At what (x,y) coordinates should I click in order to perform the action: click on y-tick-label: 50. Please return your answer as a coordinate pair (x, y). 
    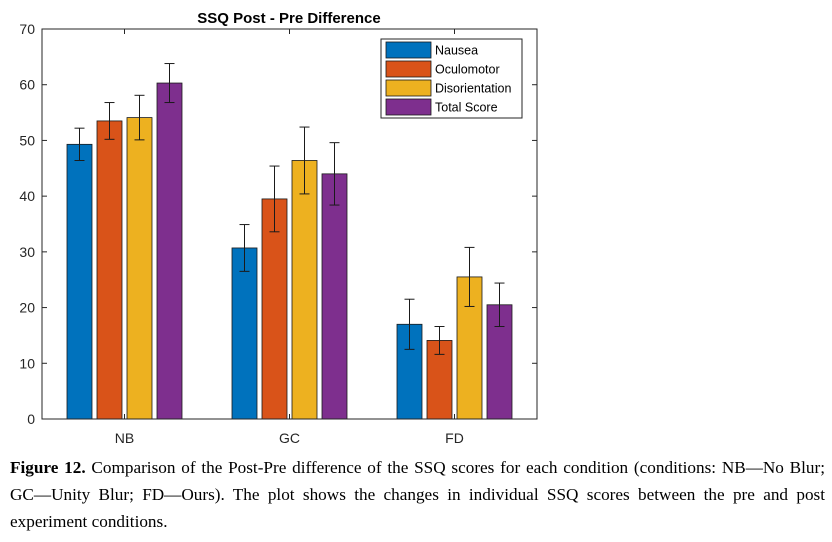
    Looking at the image, I should click on (27, 140).